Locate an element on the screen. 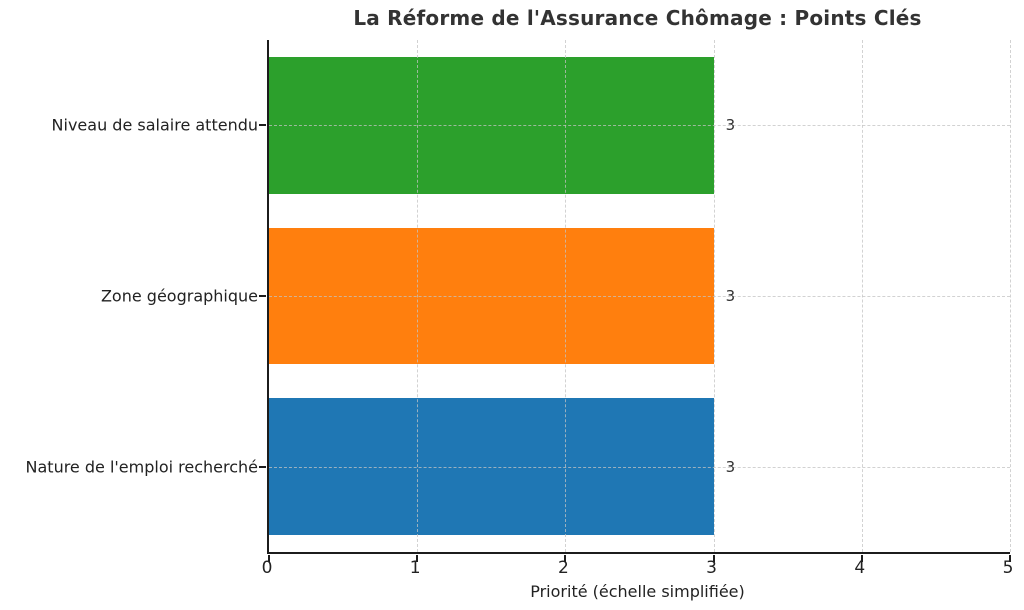 This screenshot has width=1024, height=610. x-tick-label: 4 is located at coordinates (860, 568).